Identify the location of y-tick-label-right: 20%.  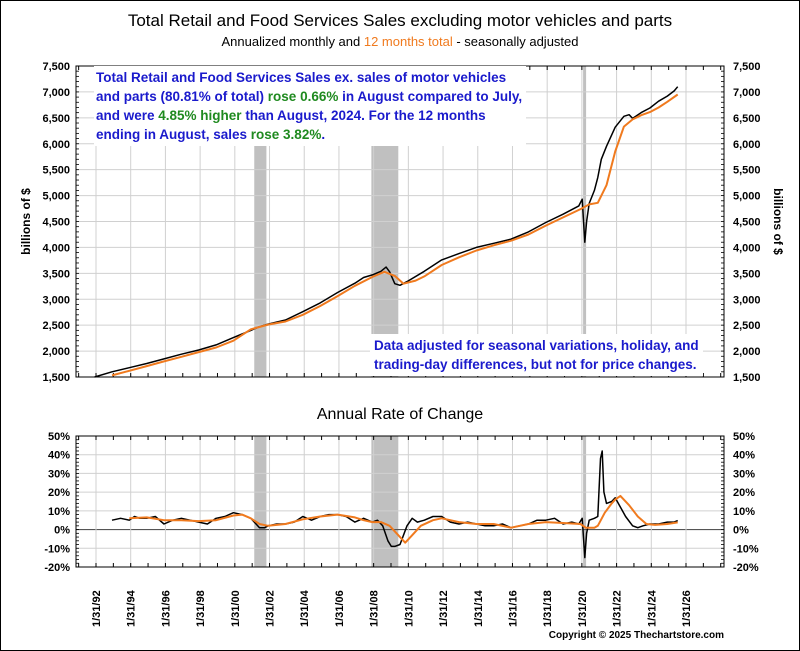
(744, 493).